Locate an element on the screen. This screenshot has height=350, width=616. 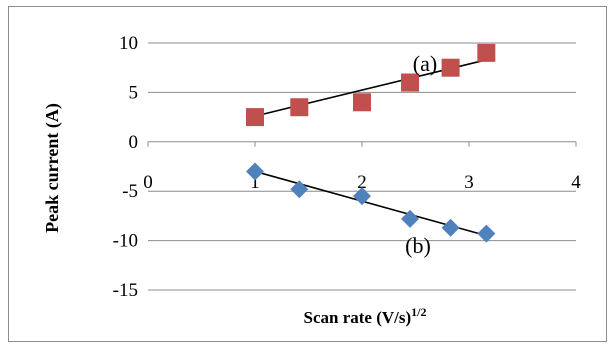
x-tick-label: 0 is located at coordinates (148, 182).